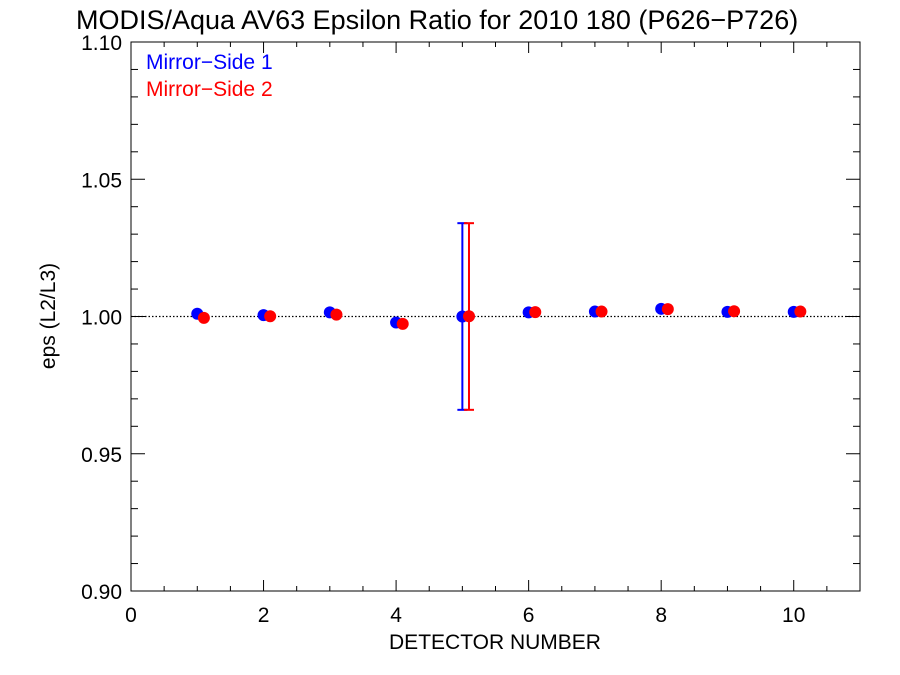 This screenshot has height=675, width=900. I want to click on x-axis-label: DETECTOR NUMBER, so click(495, 642).